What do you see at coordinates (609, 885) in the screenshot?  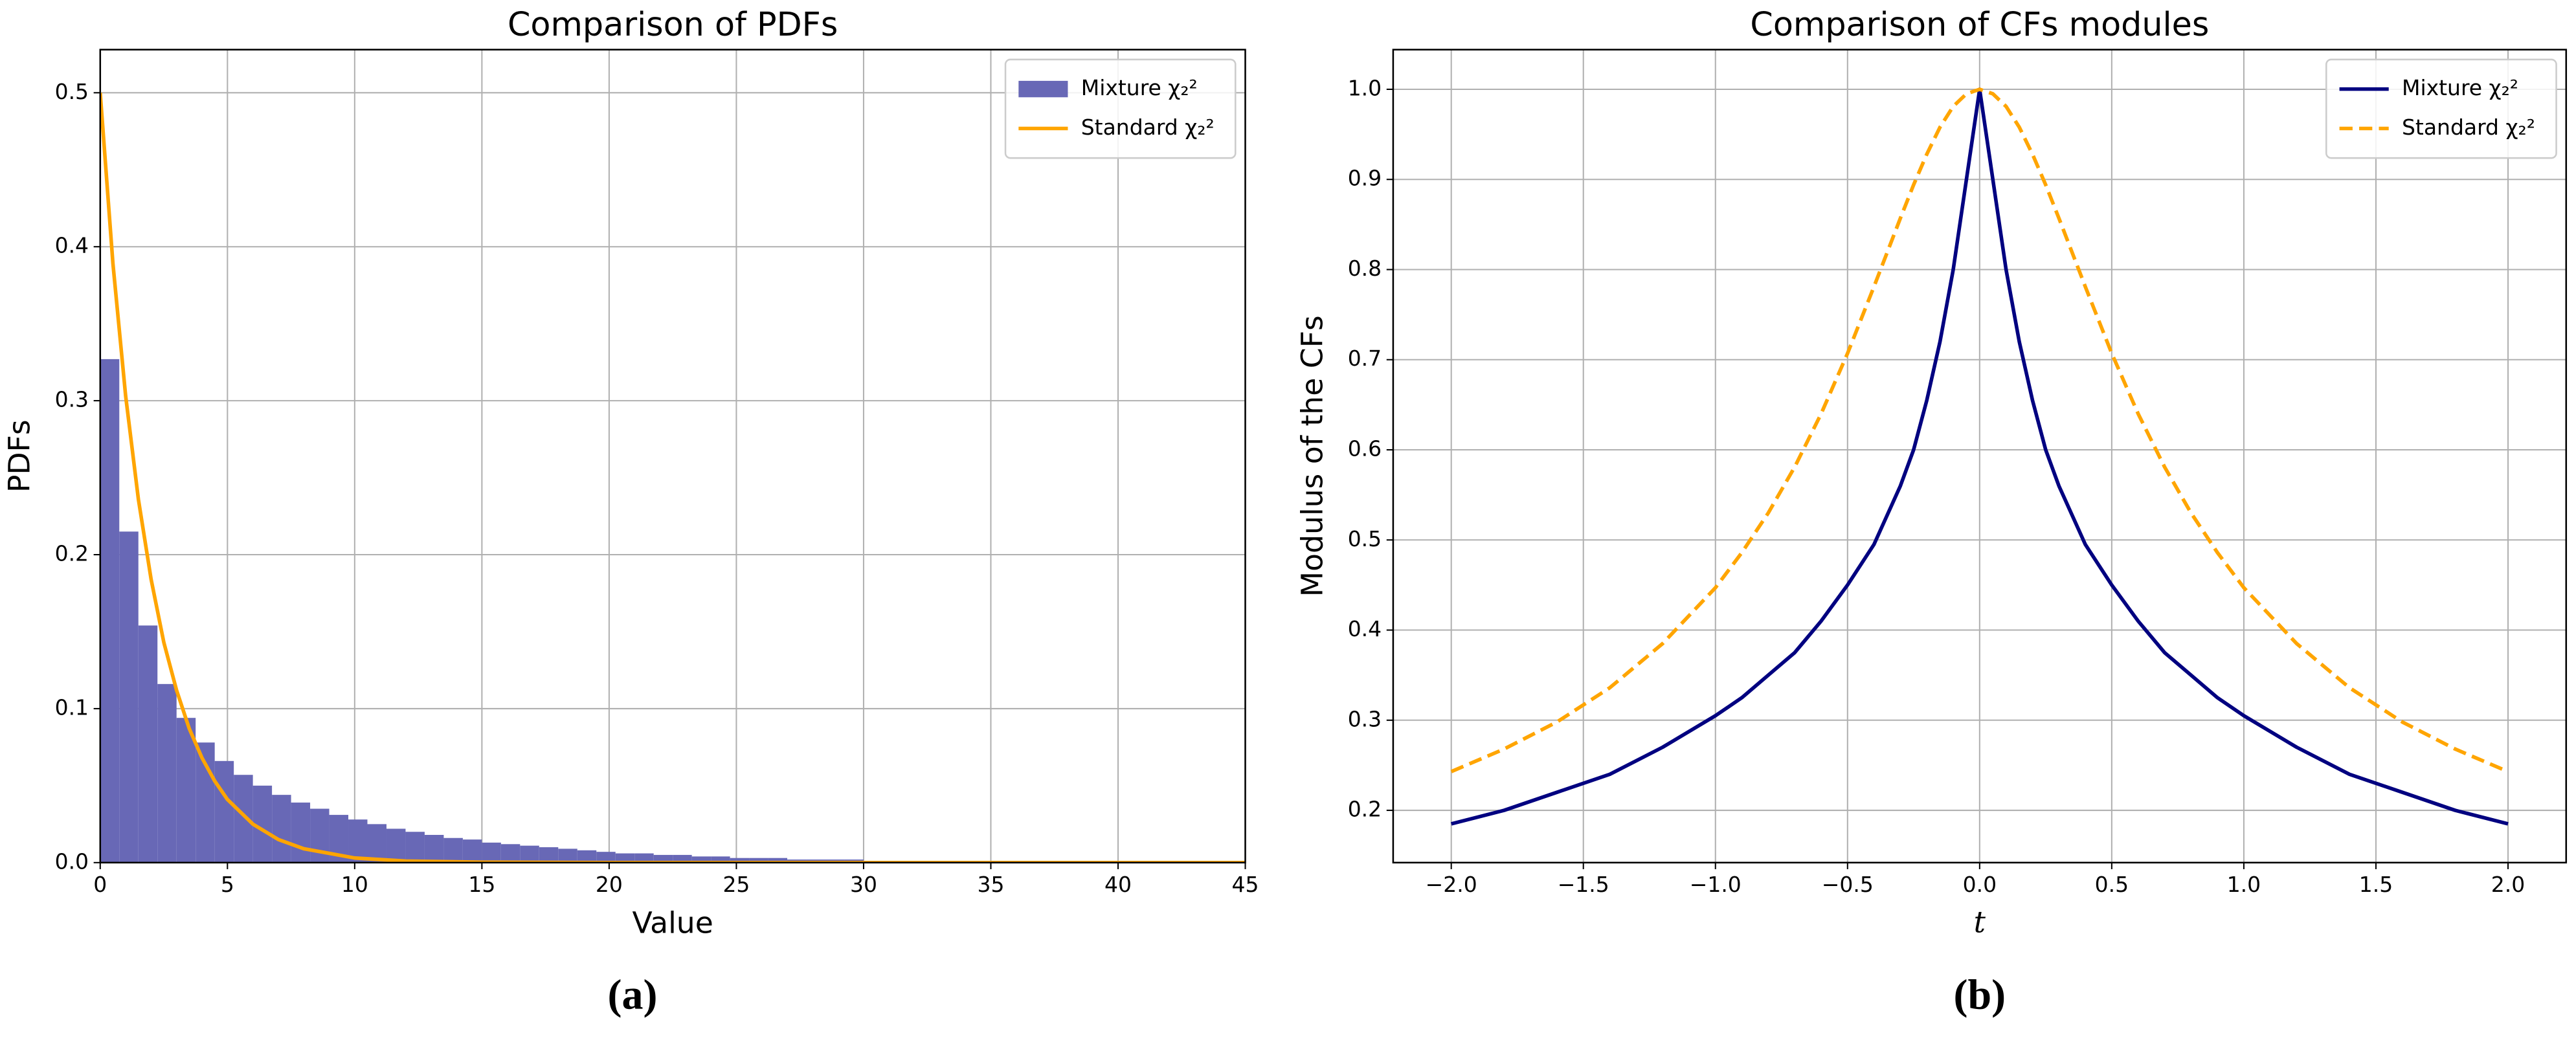 I see `x-tick-label: 20` at bounding box center [609, 885].